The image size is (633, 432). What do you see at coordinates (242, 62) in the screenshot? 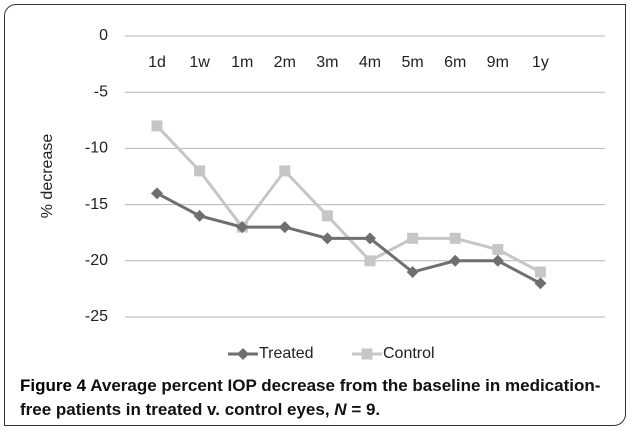
I see `x-tick-label: 1m` at bounding box center [242, 62].